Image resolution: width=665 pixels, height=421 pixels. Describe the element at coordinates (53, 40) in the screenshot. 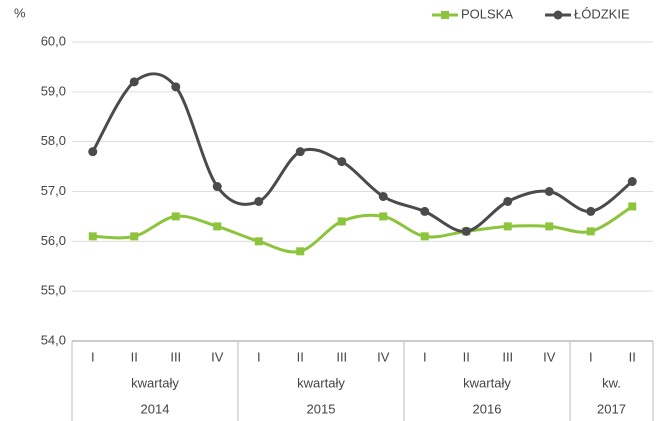

I see `y-tick-label: 60,0` at that location.